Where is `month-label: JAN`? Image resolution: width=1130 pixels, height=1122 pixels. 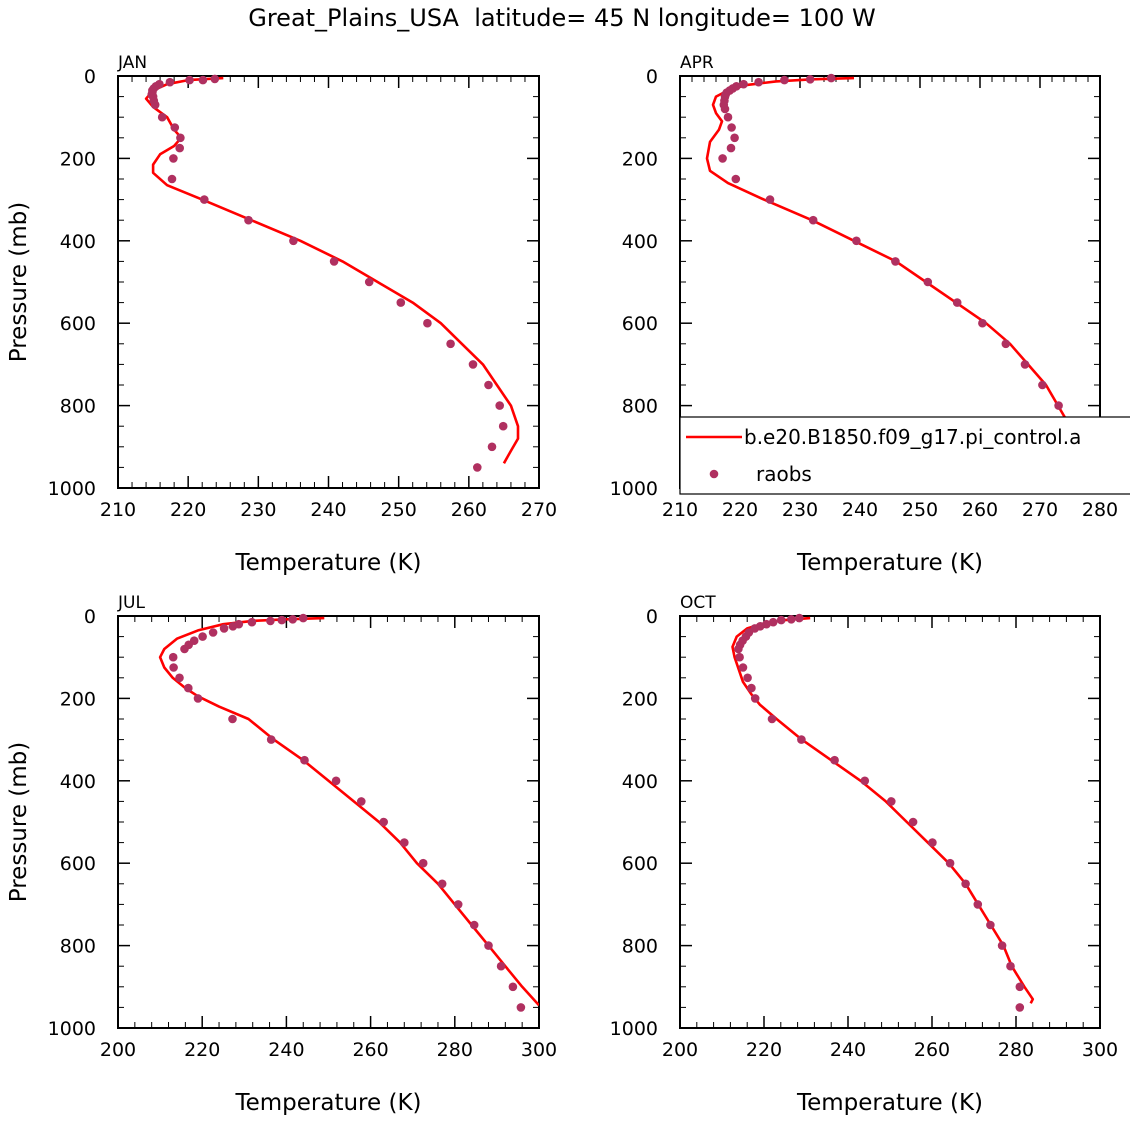
month-label: JAN is located at coordinates (132, 63).